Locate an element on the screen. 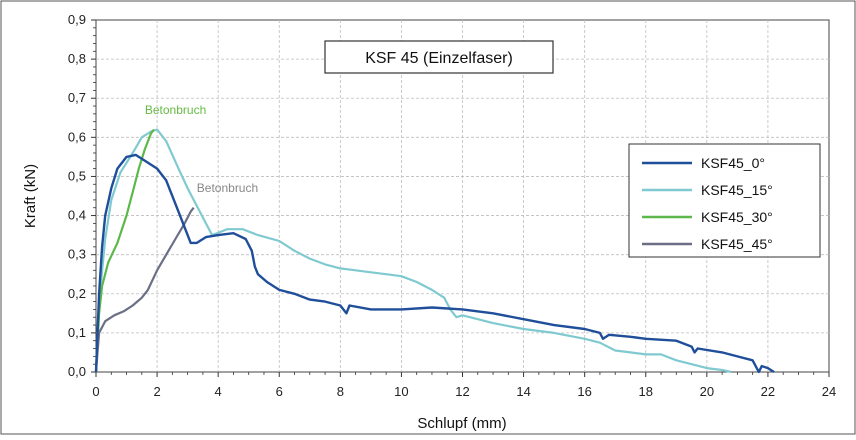 The height and width of the screenshot is (440, 856). x-tick-label: 16 is located at coordinates (584, 391).